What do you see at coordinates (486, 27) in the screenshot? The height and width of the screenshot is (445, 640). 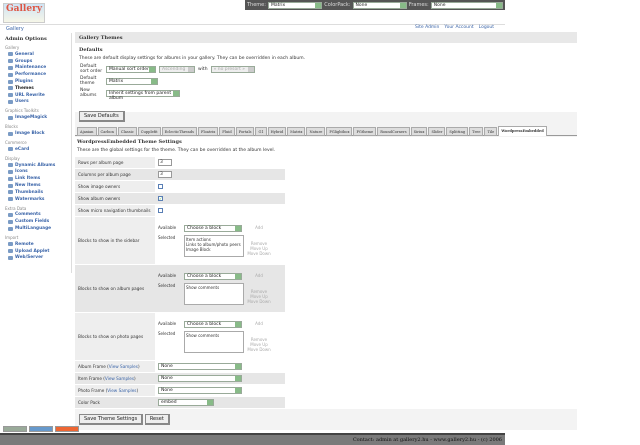 I see `logout-link: Logout` at bounding box center [486, 27].